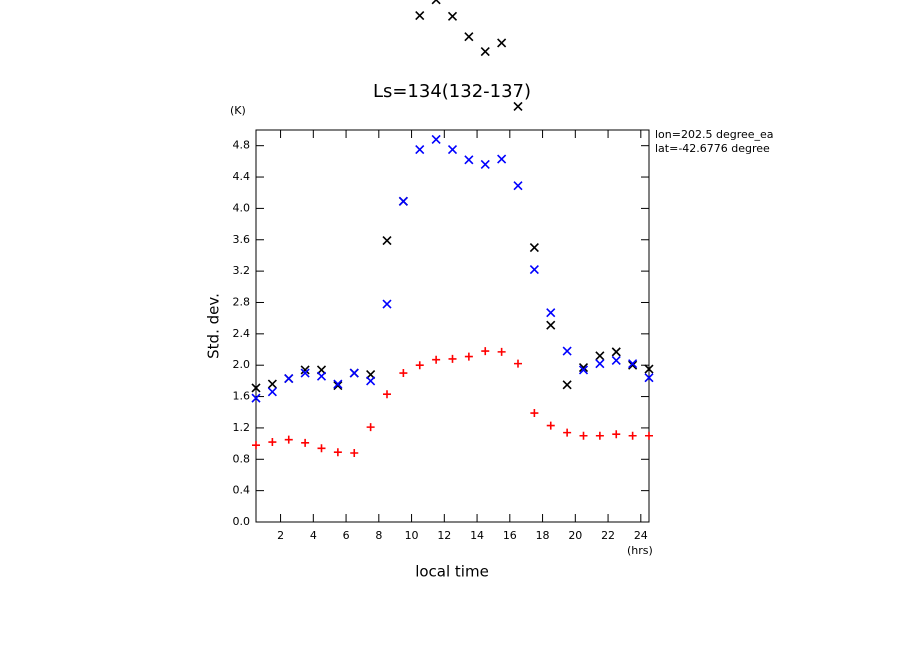  What do you see at coordinates (640, 550) in the screenshot?
I see `x-unit: (hrs)` at bounding box center [640, 550].